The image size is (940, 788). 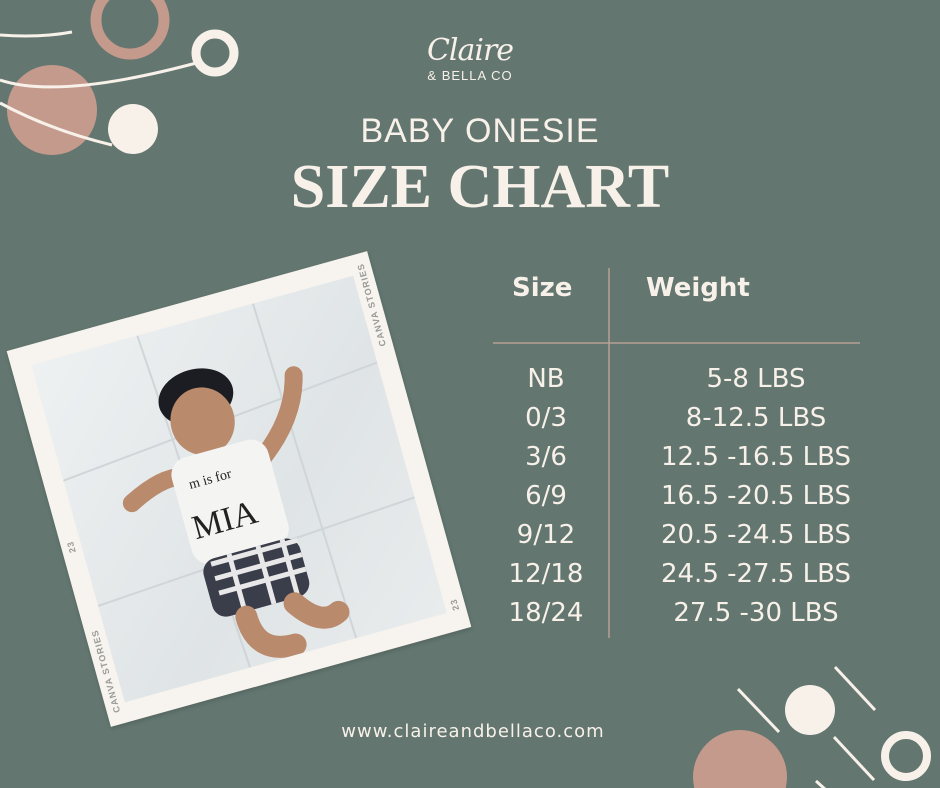 What do you see at coordinates (470, 75) in the screenshot?
I see `logo-subtext: & BELLA CO` at bounding box center [470, 75].